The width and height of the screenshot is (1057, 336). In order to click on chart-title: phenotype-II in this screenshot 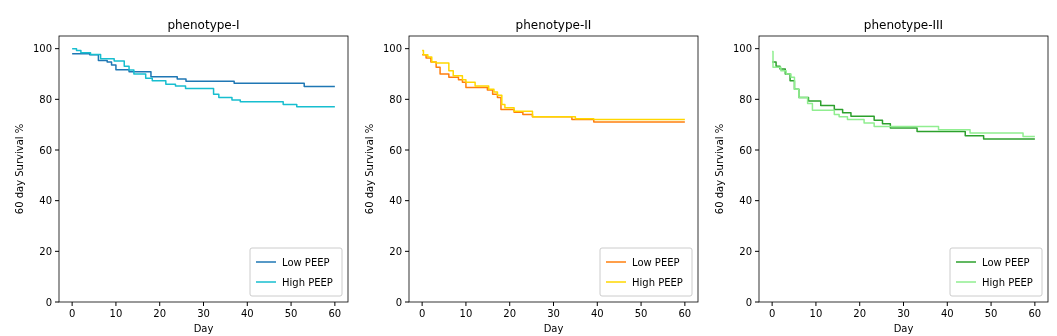, I will do `click(553, 25)`.